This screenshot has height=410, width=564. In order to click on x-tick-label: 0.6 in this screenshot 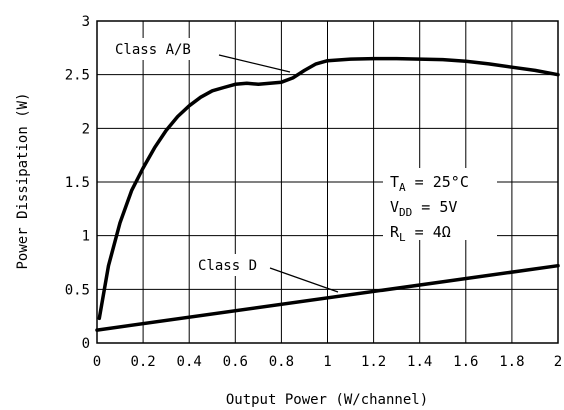, I will do `click(235, 362)`.